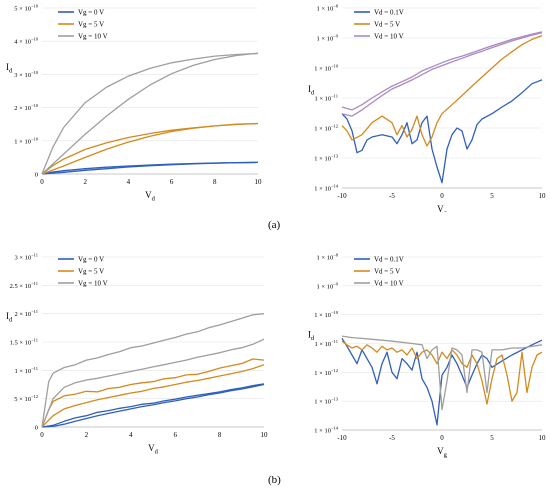 This screenshot has height=491, width=550. I want to click on y-tick-label: 2.5 × 10⁻¹¹, so click(24, 285).